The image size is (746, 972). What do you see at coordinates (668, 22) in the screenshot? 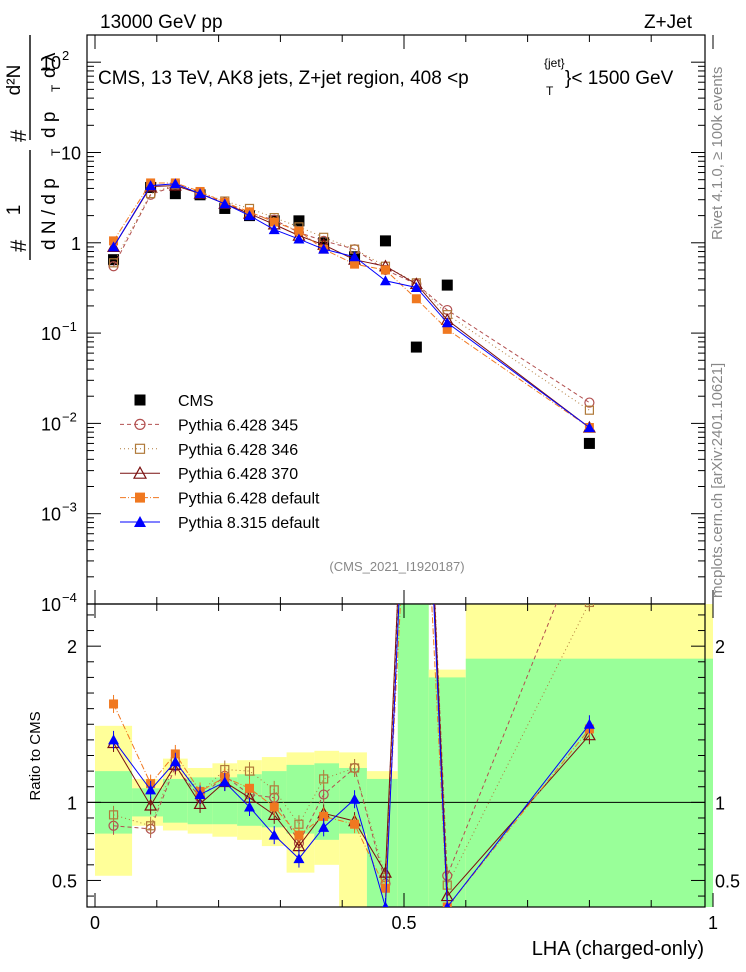
I see `header-right: Z+Jet` at bounding box center [668, 22].